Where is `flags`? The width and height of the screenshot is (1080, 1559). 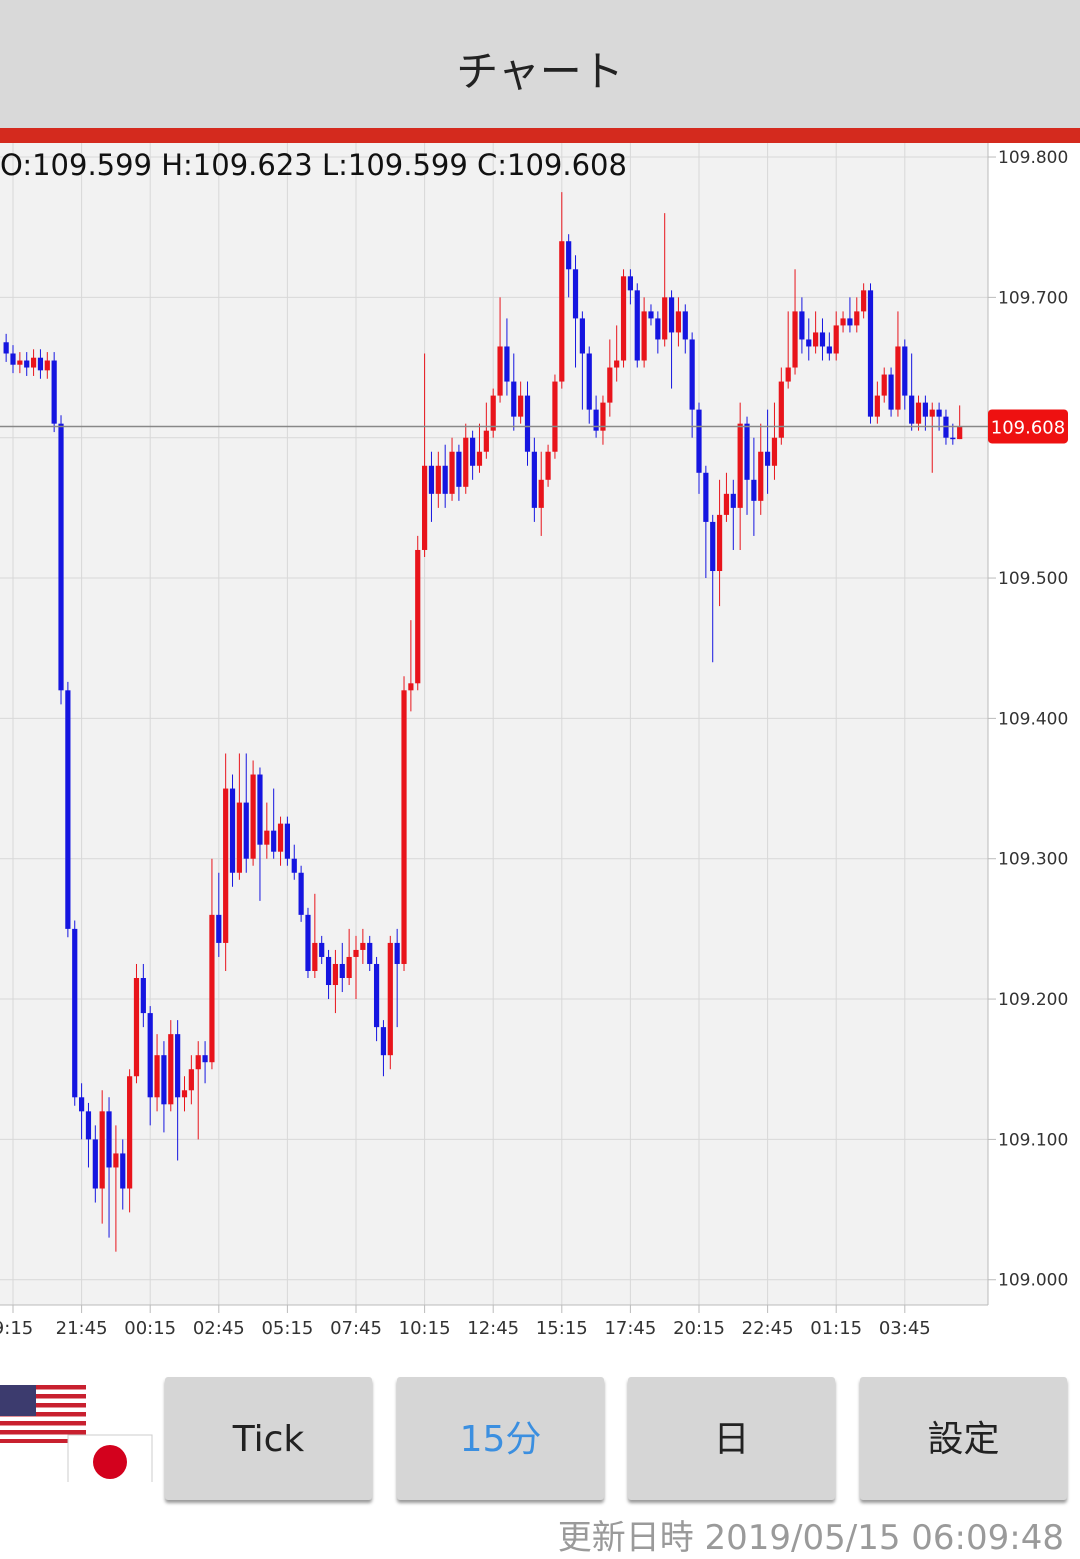
flags is located at coordinates (76, 1433).